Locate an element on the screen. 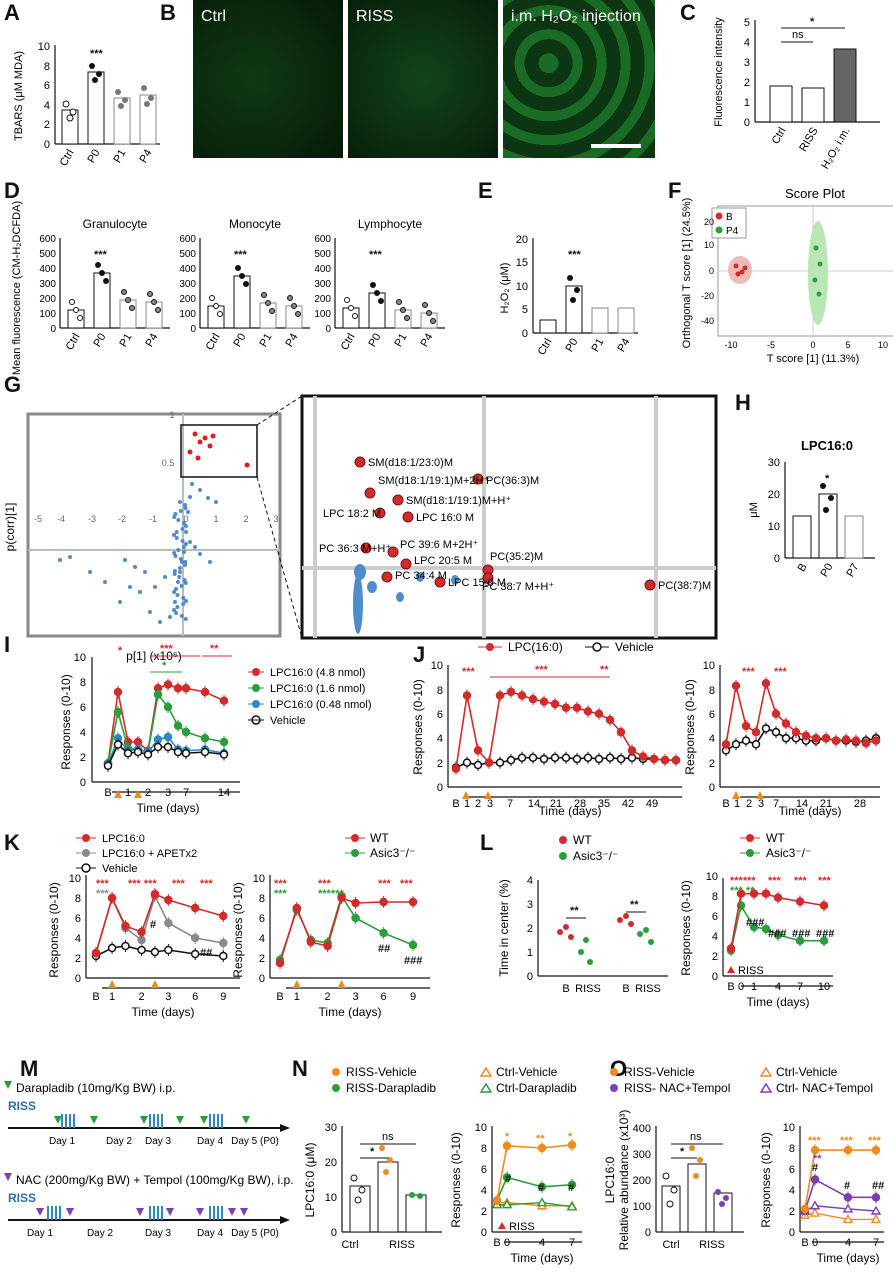 The width and height of the screenshot is (893, 1280). d-ytick: 0 is located at coordinates (53, 329).